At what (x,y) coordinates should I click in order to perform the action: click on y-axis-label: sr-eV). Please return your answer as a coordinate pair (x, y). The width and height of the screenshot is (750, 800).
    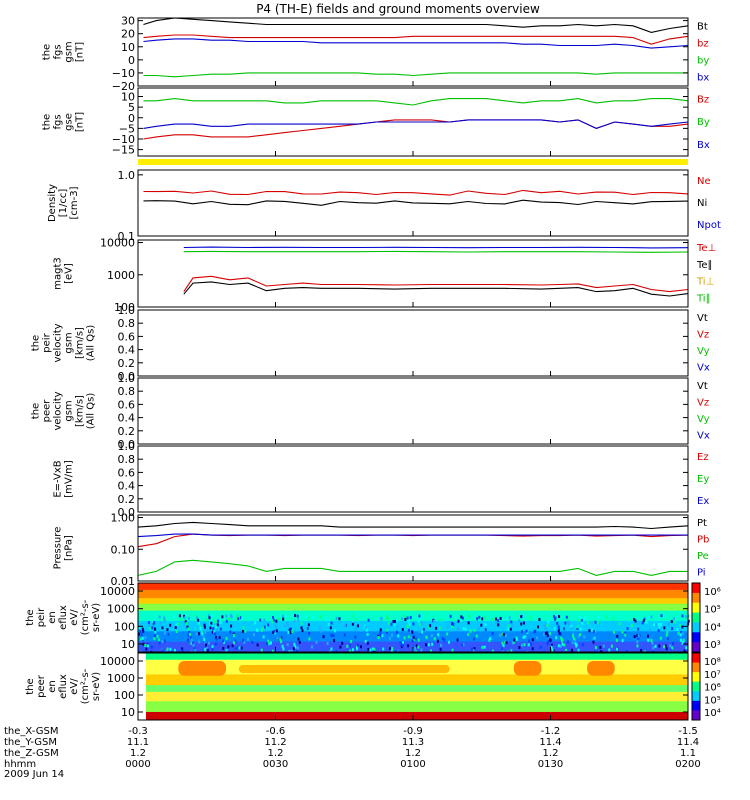
    Looking at the image, I should click on (96, 617).